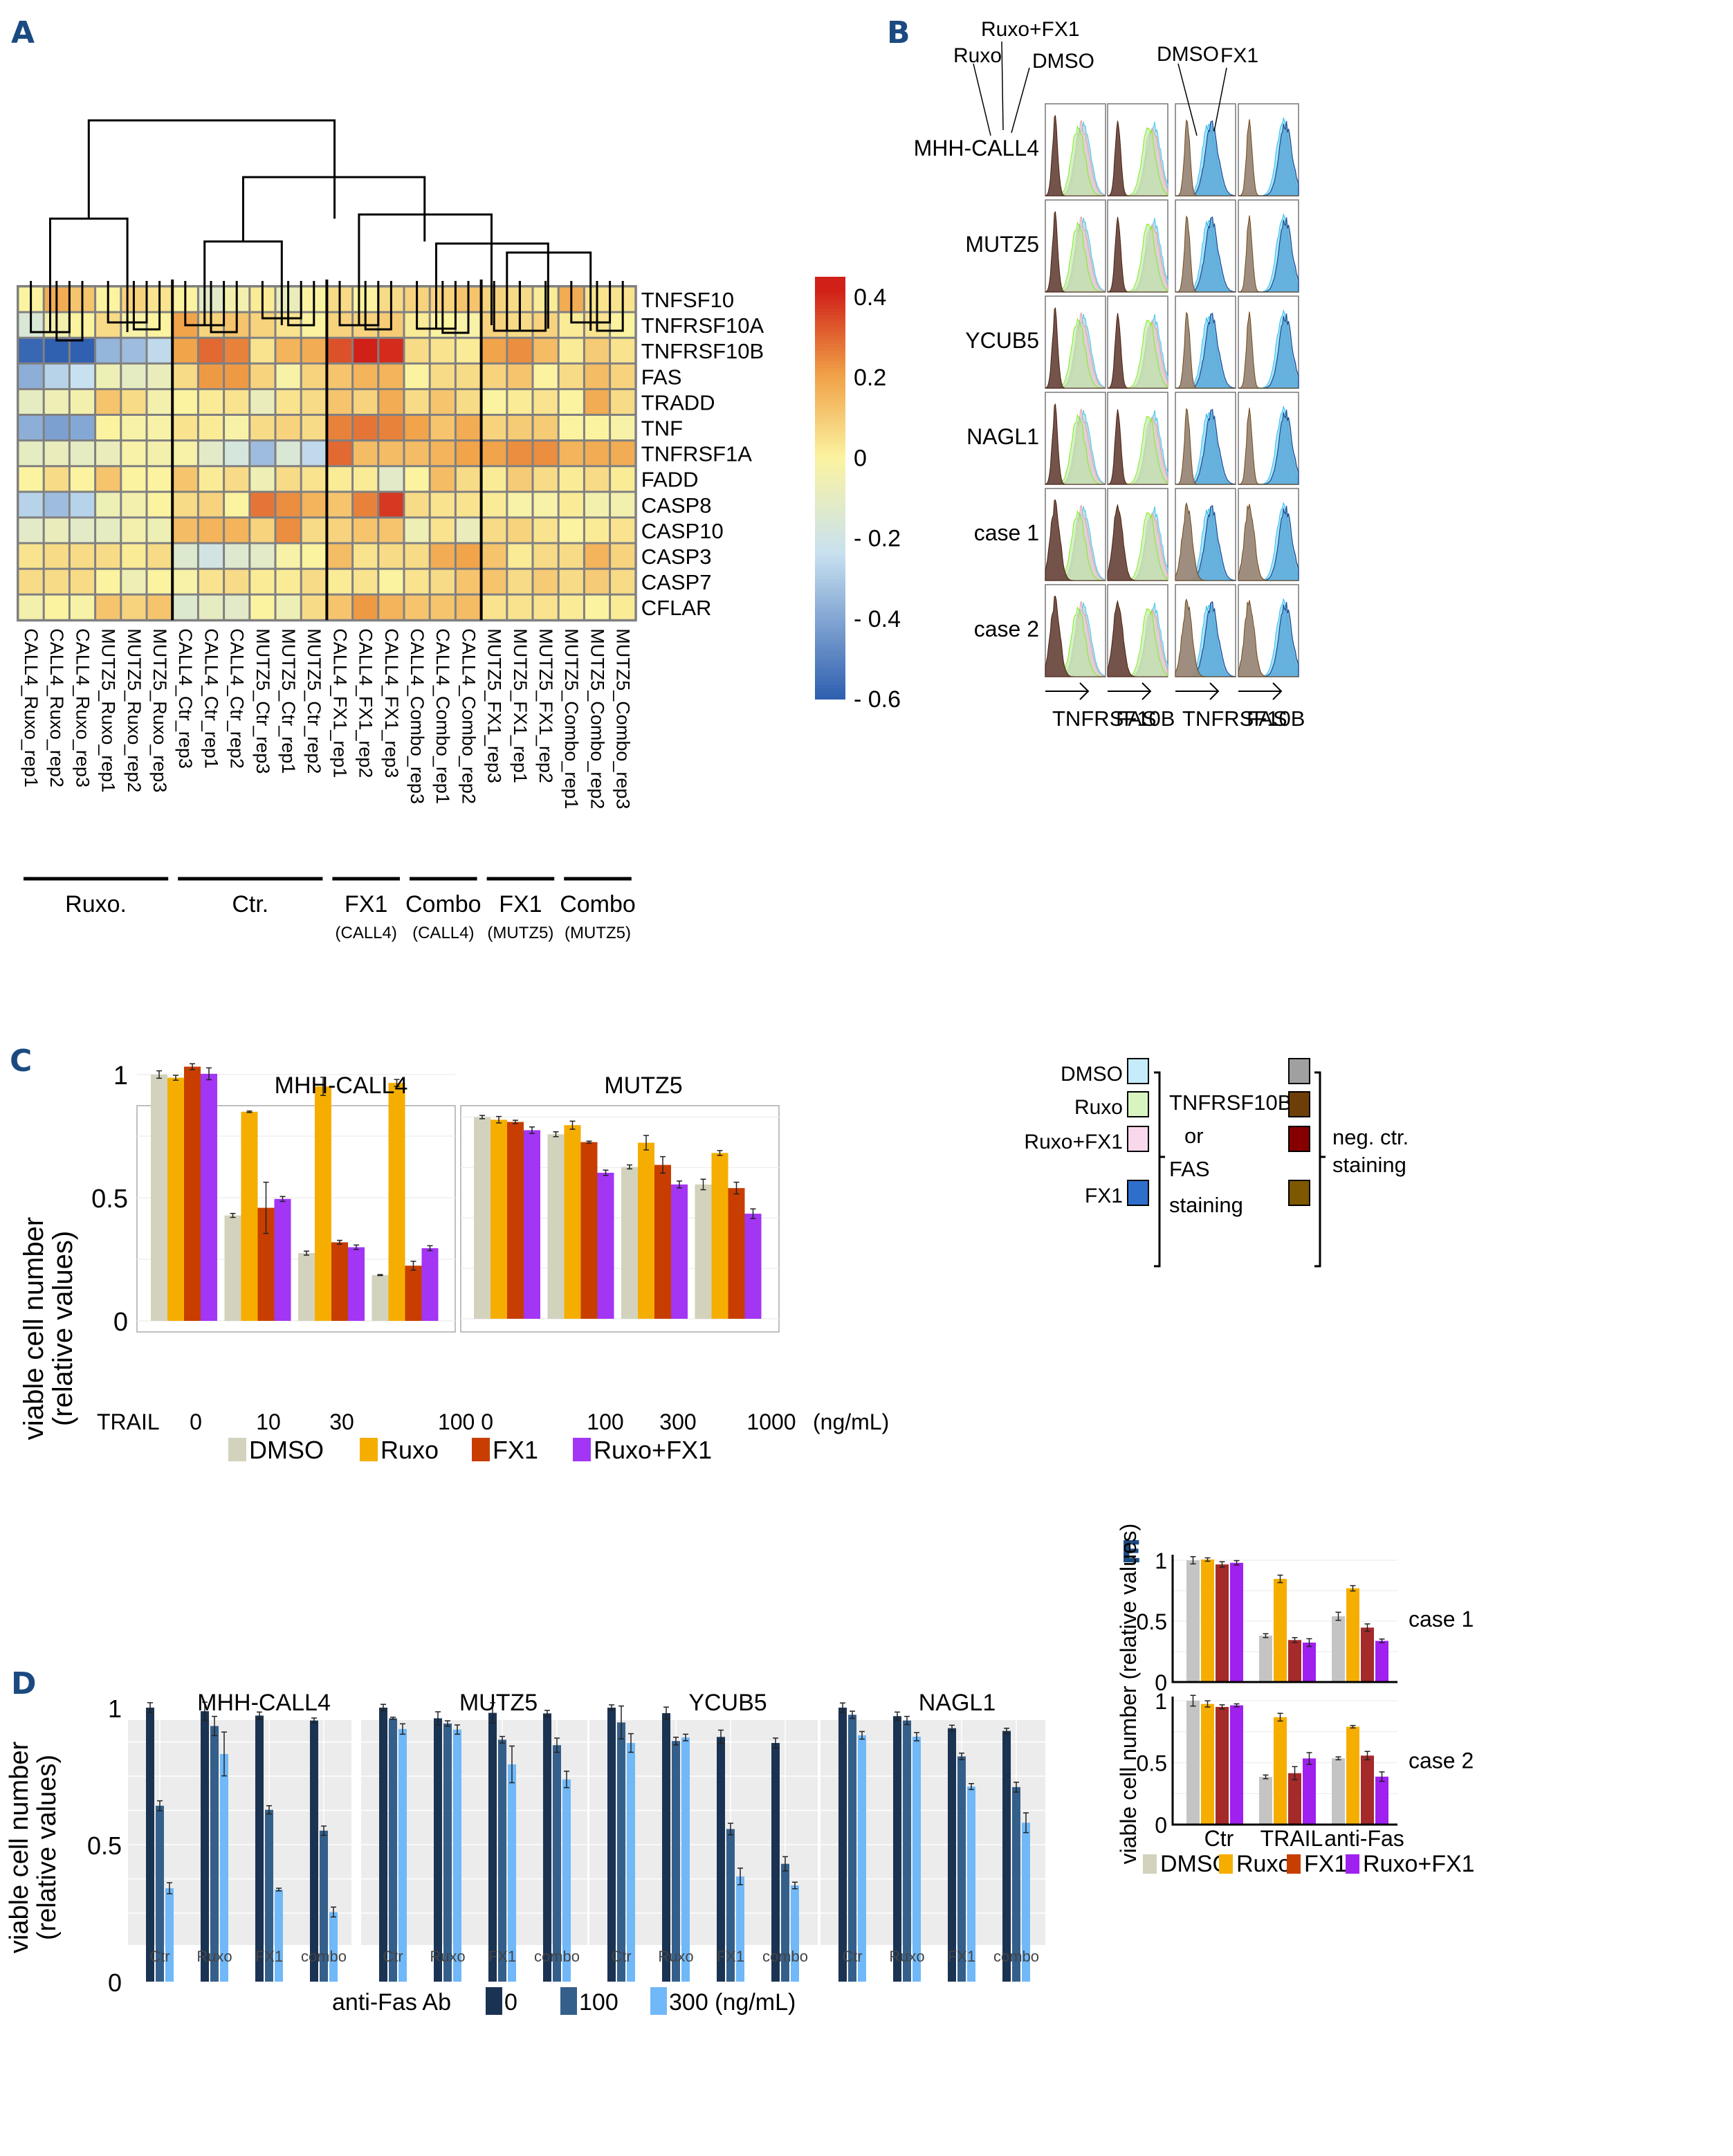 This screenshot has width=1733, height=2156. Describe the element at coordinates (115, 1708) in the screenshot. I see `y-tick-label: 1` at that location.